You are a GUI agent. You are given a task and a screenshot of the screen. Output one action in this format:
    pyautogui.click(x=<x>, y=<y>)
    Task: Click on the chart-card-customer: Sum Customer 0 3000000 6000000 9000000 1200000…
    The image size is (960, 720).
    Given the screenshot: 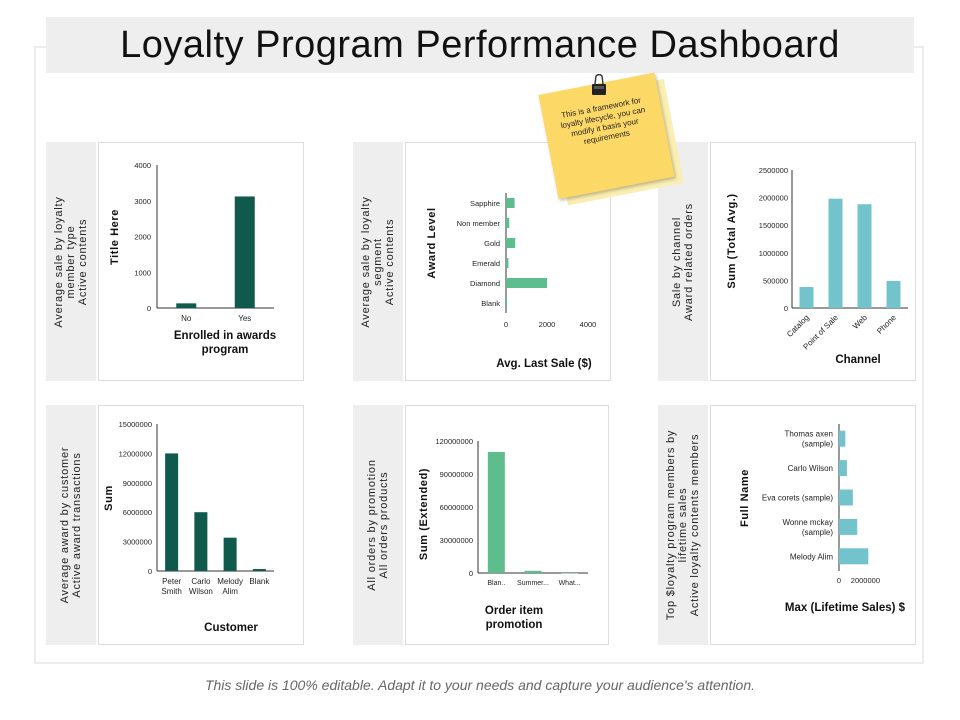 What is the action you would take?
    pyautogui.click(x=201, y=525)
    